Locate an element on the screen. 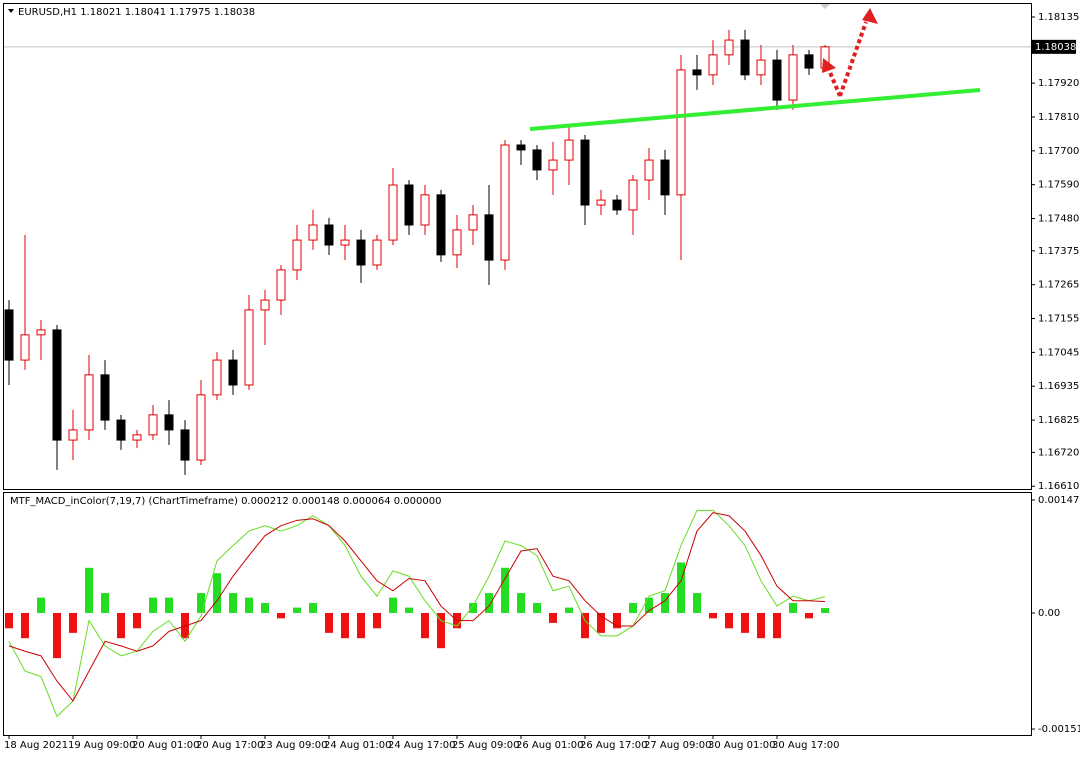  x-tick-label: 26 Aug 17:00 is located at coordinates (613, 745).